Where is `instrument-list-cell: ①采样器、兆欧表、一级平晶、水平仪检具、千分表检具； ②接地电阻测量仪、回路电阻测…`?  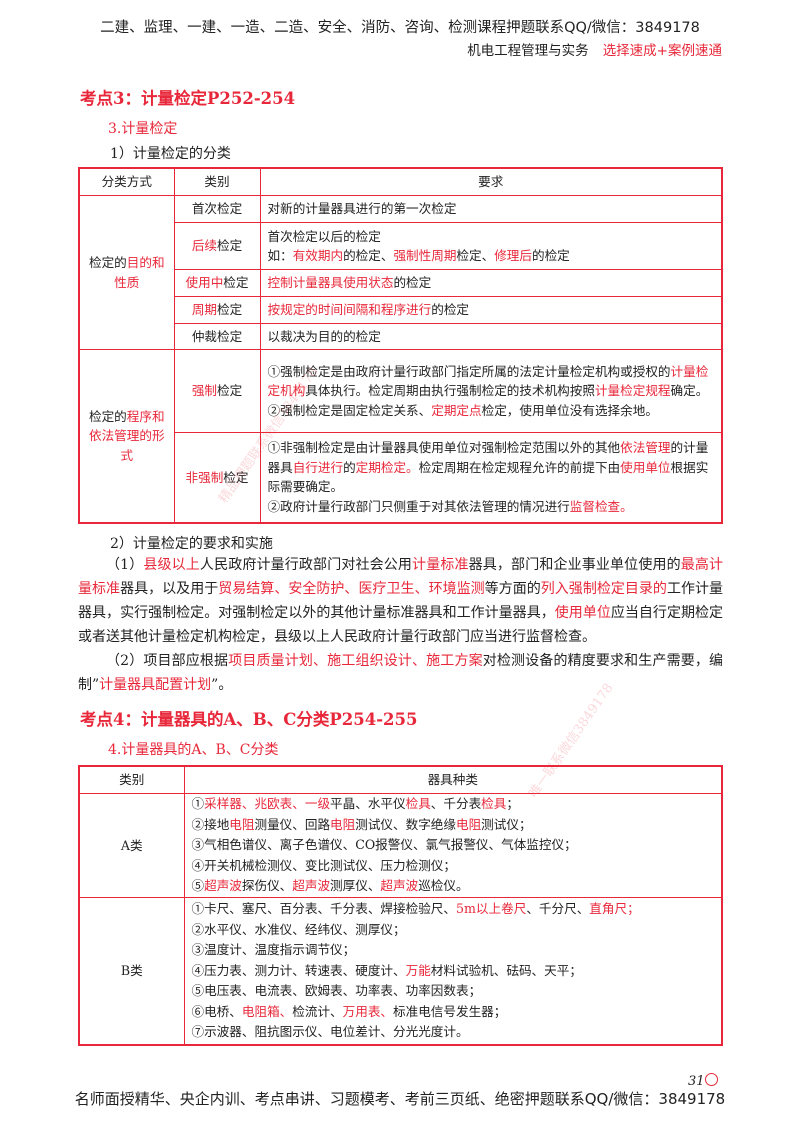
instrument-list-cell: ①采样器、兆欧表、一级平晶、水平仪检具、千分表检具； ②接地电阻测量仪、回路电阻测… is located at coordinates (453, 845).